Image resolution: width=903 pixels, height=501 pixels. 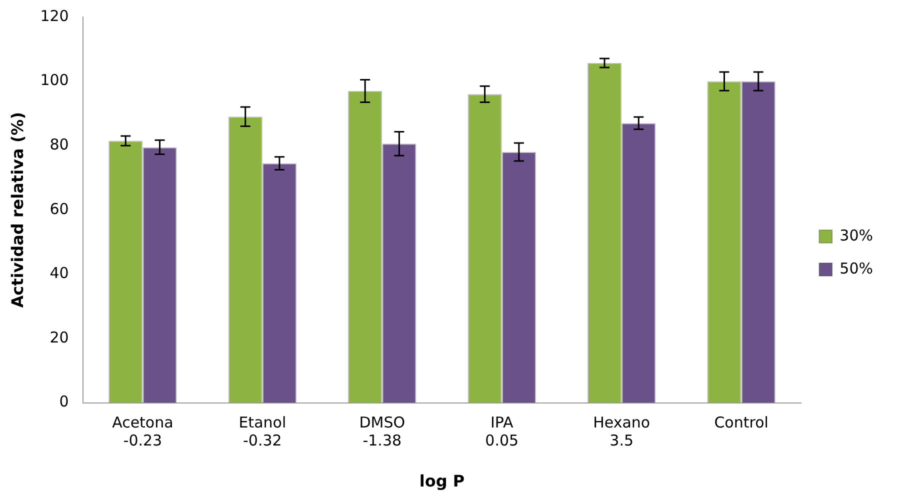 I want to click on y-tick-label: 60, so click(x=59, y=209).